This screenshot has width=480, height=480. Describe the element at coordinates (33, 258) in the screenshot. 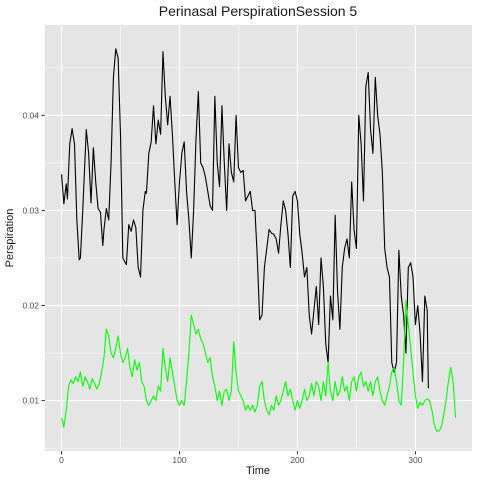

I see `y-axis-ticks: 0.01 0.02 0.03 0.04` at that location.